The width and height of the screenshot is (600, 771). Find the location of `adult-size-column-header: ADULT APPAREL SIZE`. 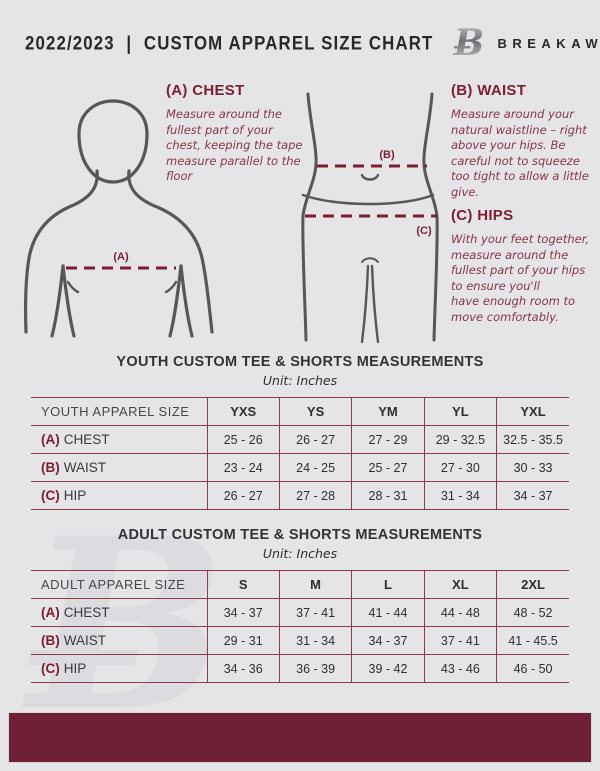

adult-size-column-header: ADULT APPAREL SIZE is located at coordinates (119, 584).